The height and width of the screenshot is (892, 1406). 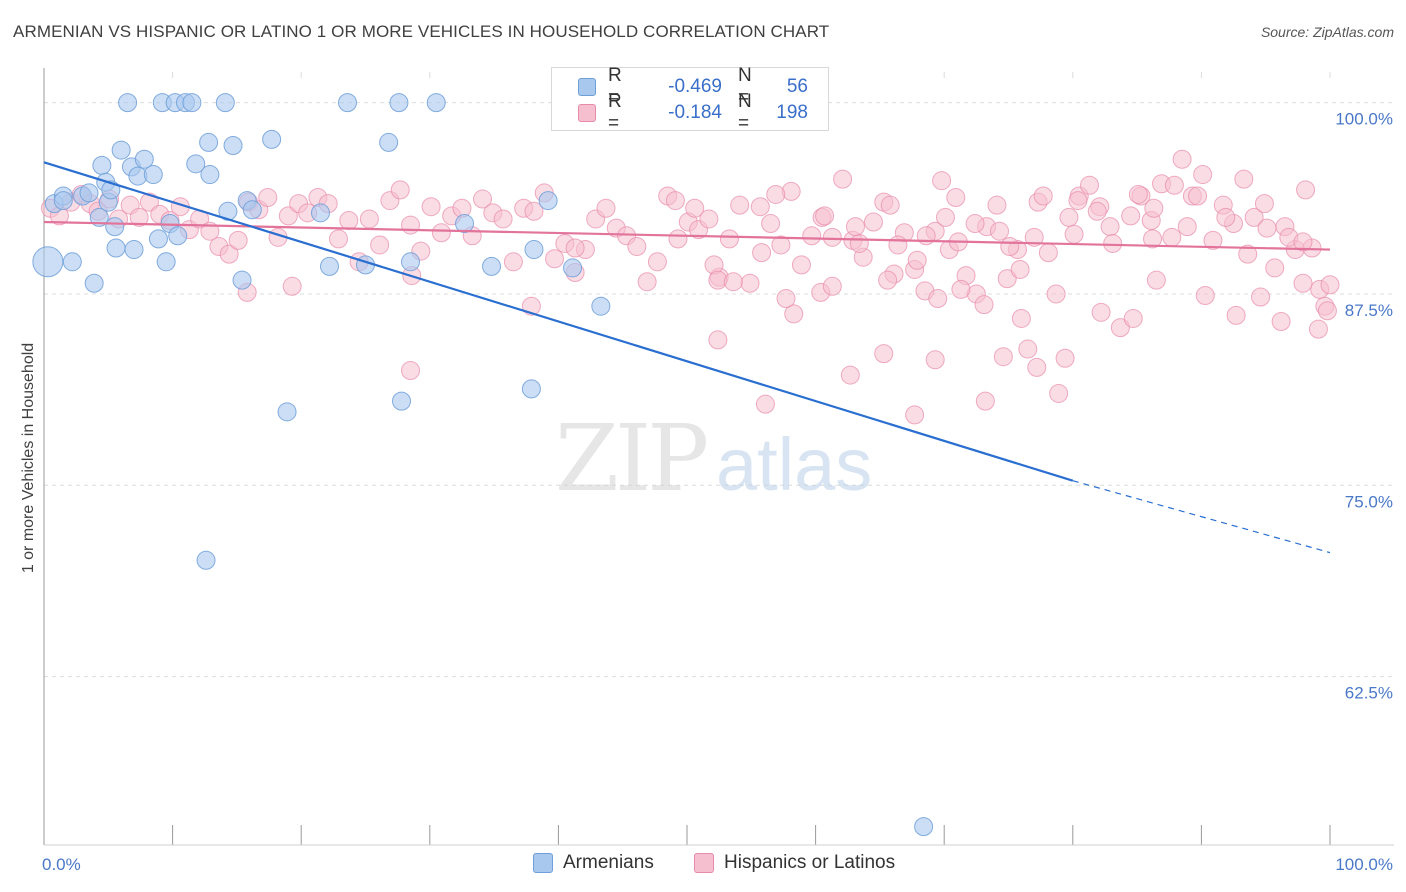 What do you see at coordinates (543, 863) in the screenshot?
I see `armenians-legend-swatch` at bounding box center [543, 863].